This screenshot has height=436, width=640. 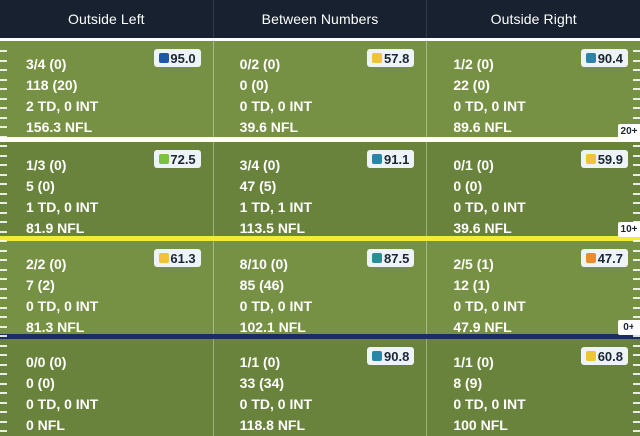 What do you see at coordinates (107, 189) in the screenshot?
I see `zone-cell: 1/3 (0) 5 (0) 1 TD, 0 INT 81.9 NFL 72.5` at bounding box center [107, 189].